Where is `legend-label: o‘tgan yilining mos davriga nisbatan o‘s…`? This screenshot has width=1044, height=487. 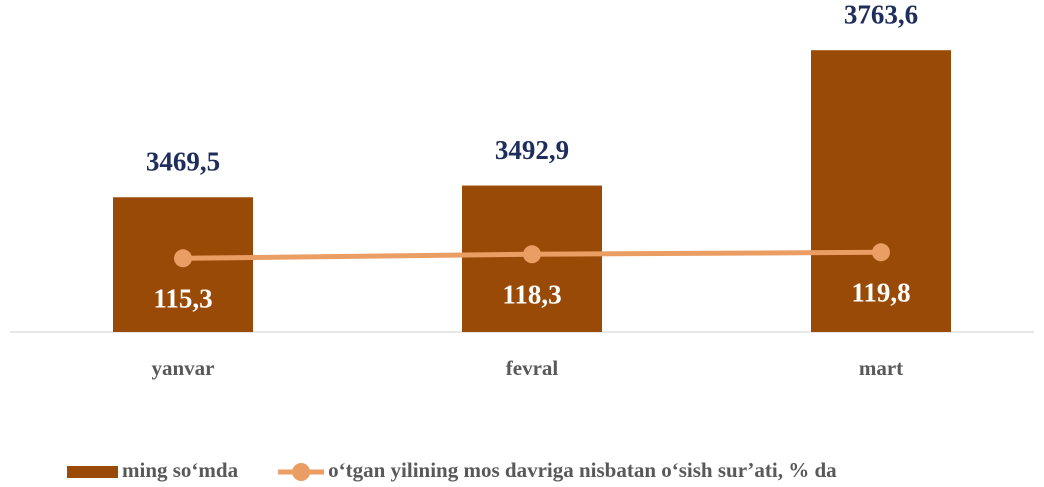 legend-label: o‘tgan yilining mos davriga nisbatan o‘s… is located at coordinates (582, 470).